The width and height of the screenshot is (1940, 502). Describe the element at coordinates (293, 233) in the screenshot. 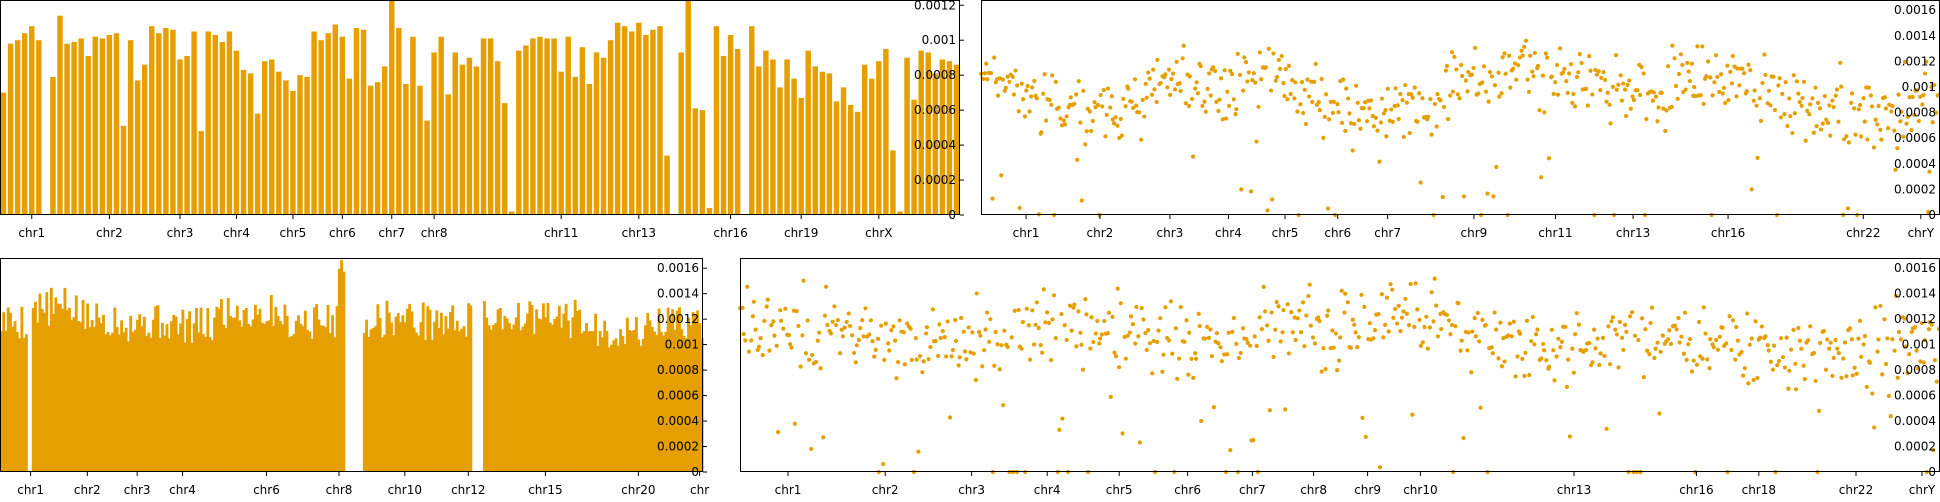

I see `x-tick-label: chr5` at that location.